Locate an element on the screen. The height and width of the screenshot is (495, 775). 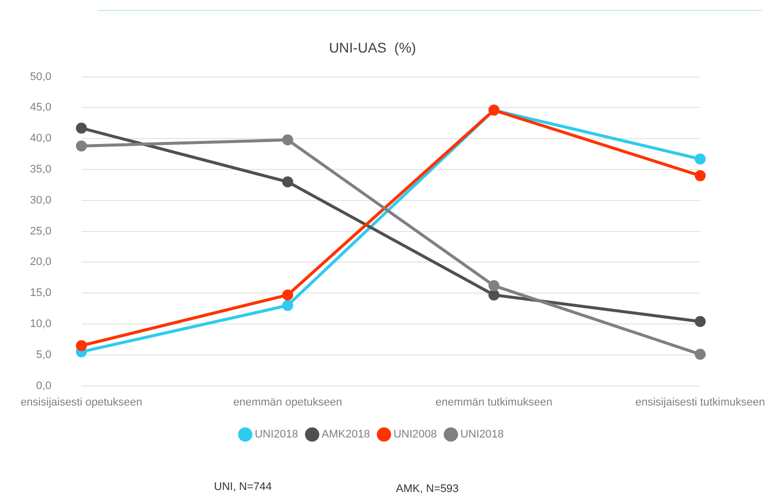
y-tick-label: 15,0 is located at coordinates (41, 293).